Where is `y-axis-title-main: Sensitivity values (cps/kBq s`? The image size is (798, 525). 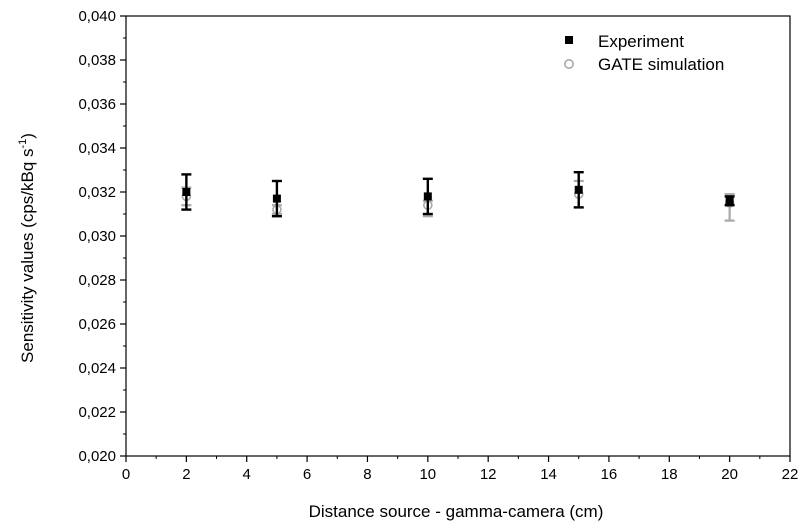 y-axis-title-main: Sensitivity values (cps/kBq s is located at coordinates (27, 255).